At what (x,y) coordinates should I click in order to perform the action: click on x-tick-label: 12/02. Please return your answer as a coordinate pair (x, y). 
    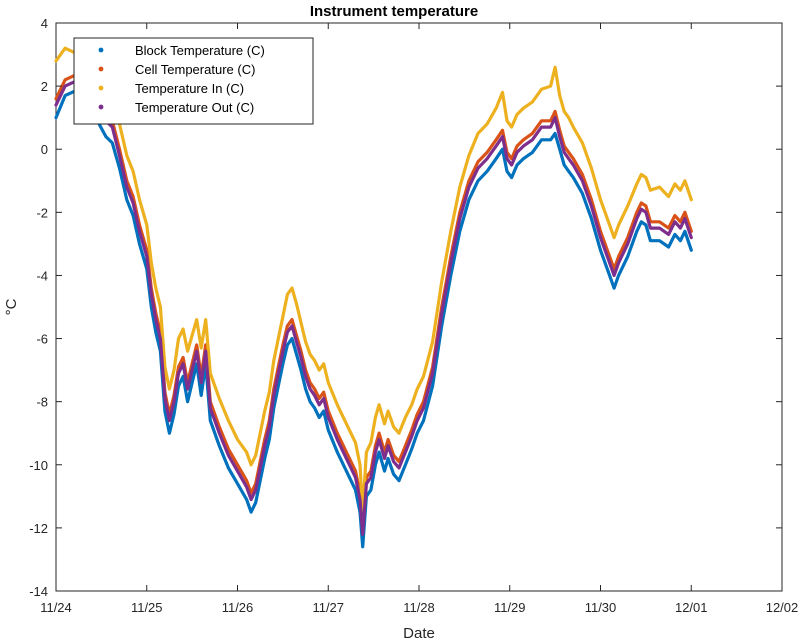
    Looking at the image, I should click on (782, 607).